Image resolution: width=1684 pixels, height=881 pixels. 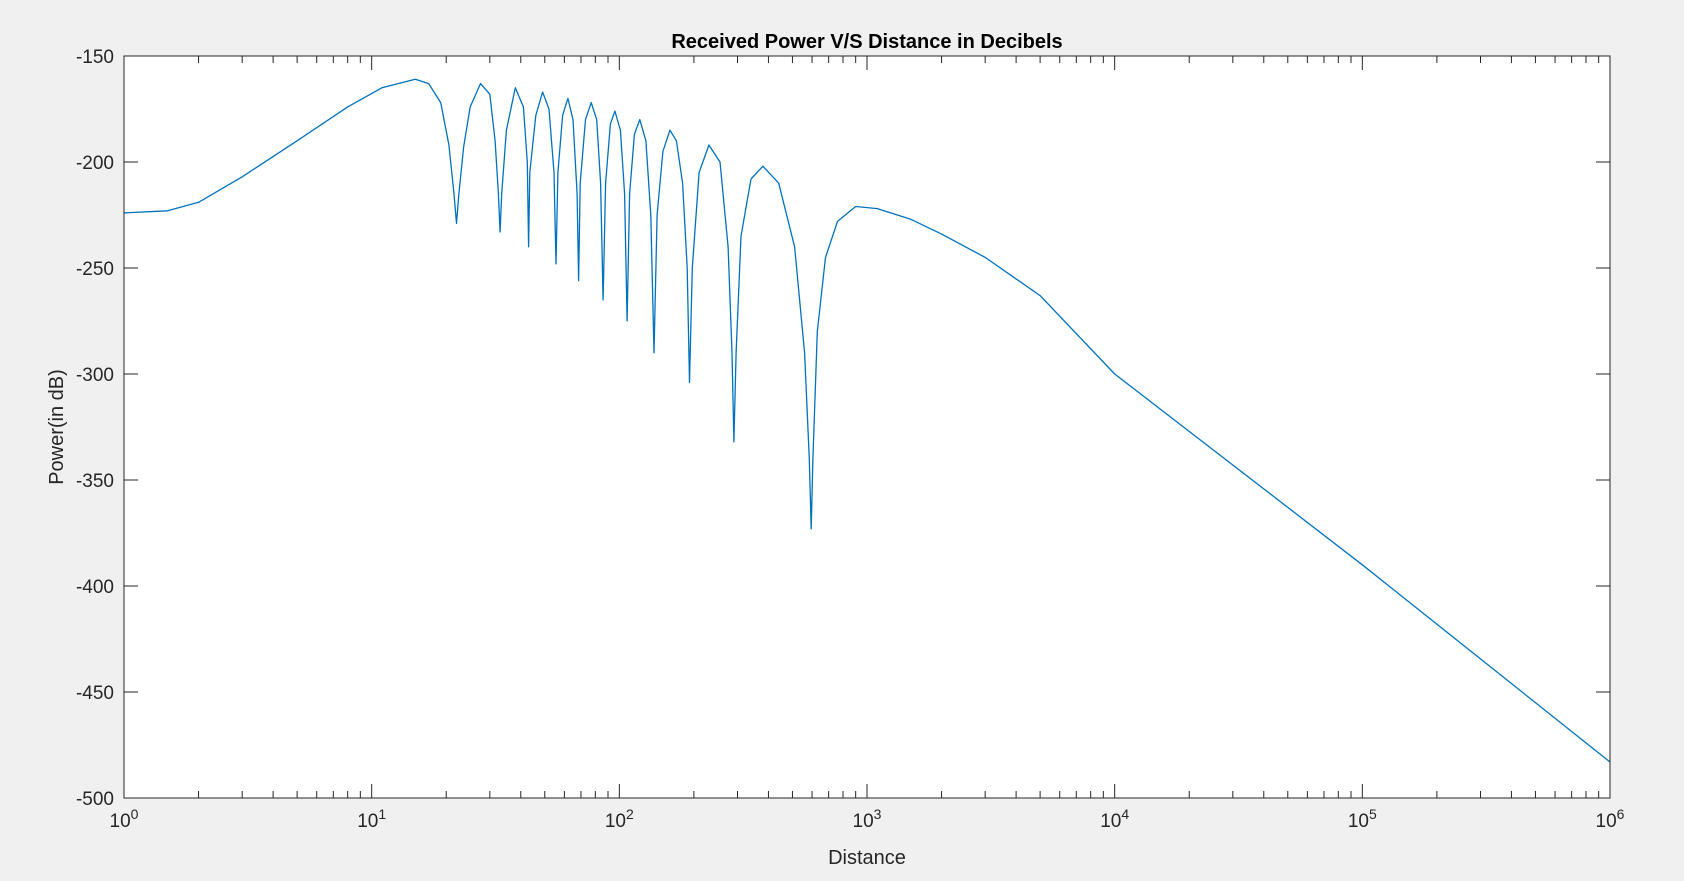 What do you see at coordinates (1362, 819) in the screenshot?
I see `x-tick-label: 10⁵` at bounding box center [1362, 819].